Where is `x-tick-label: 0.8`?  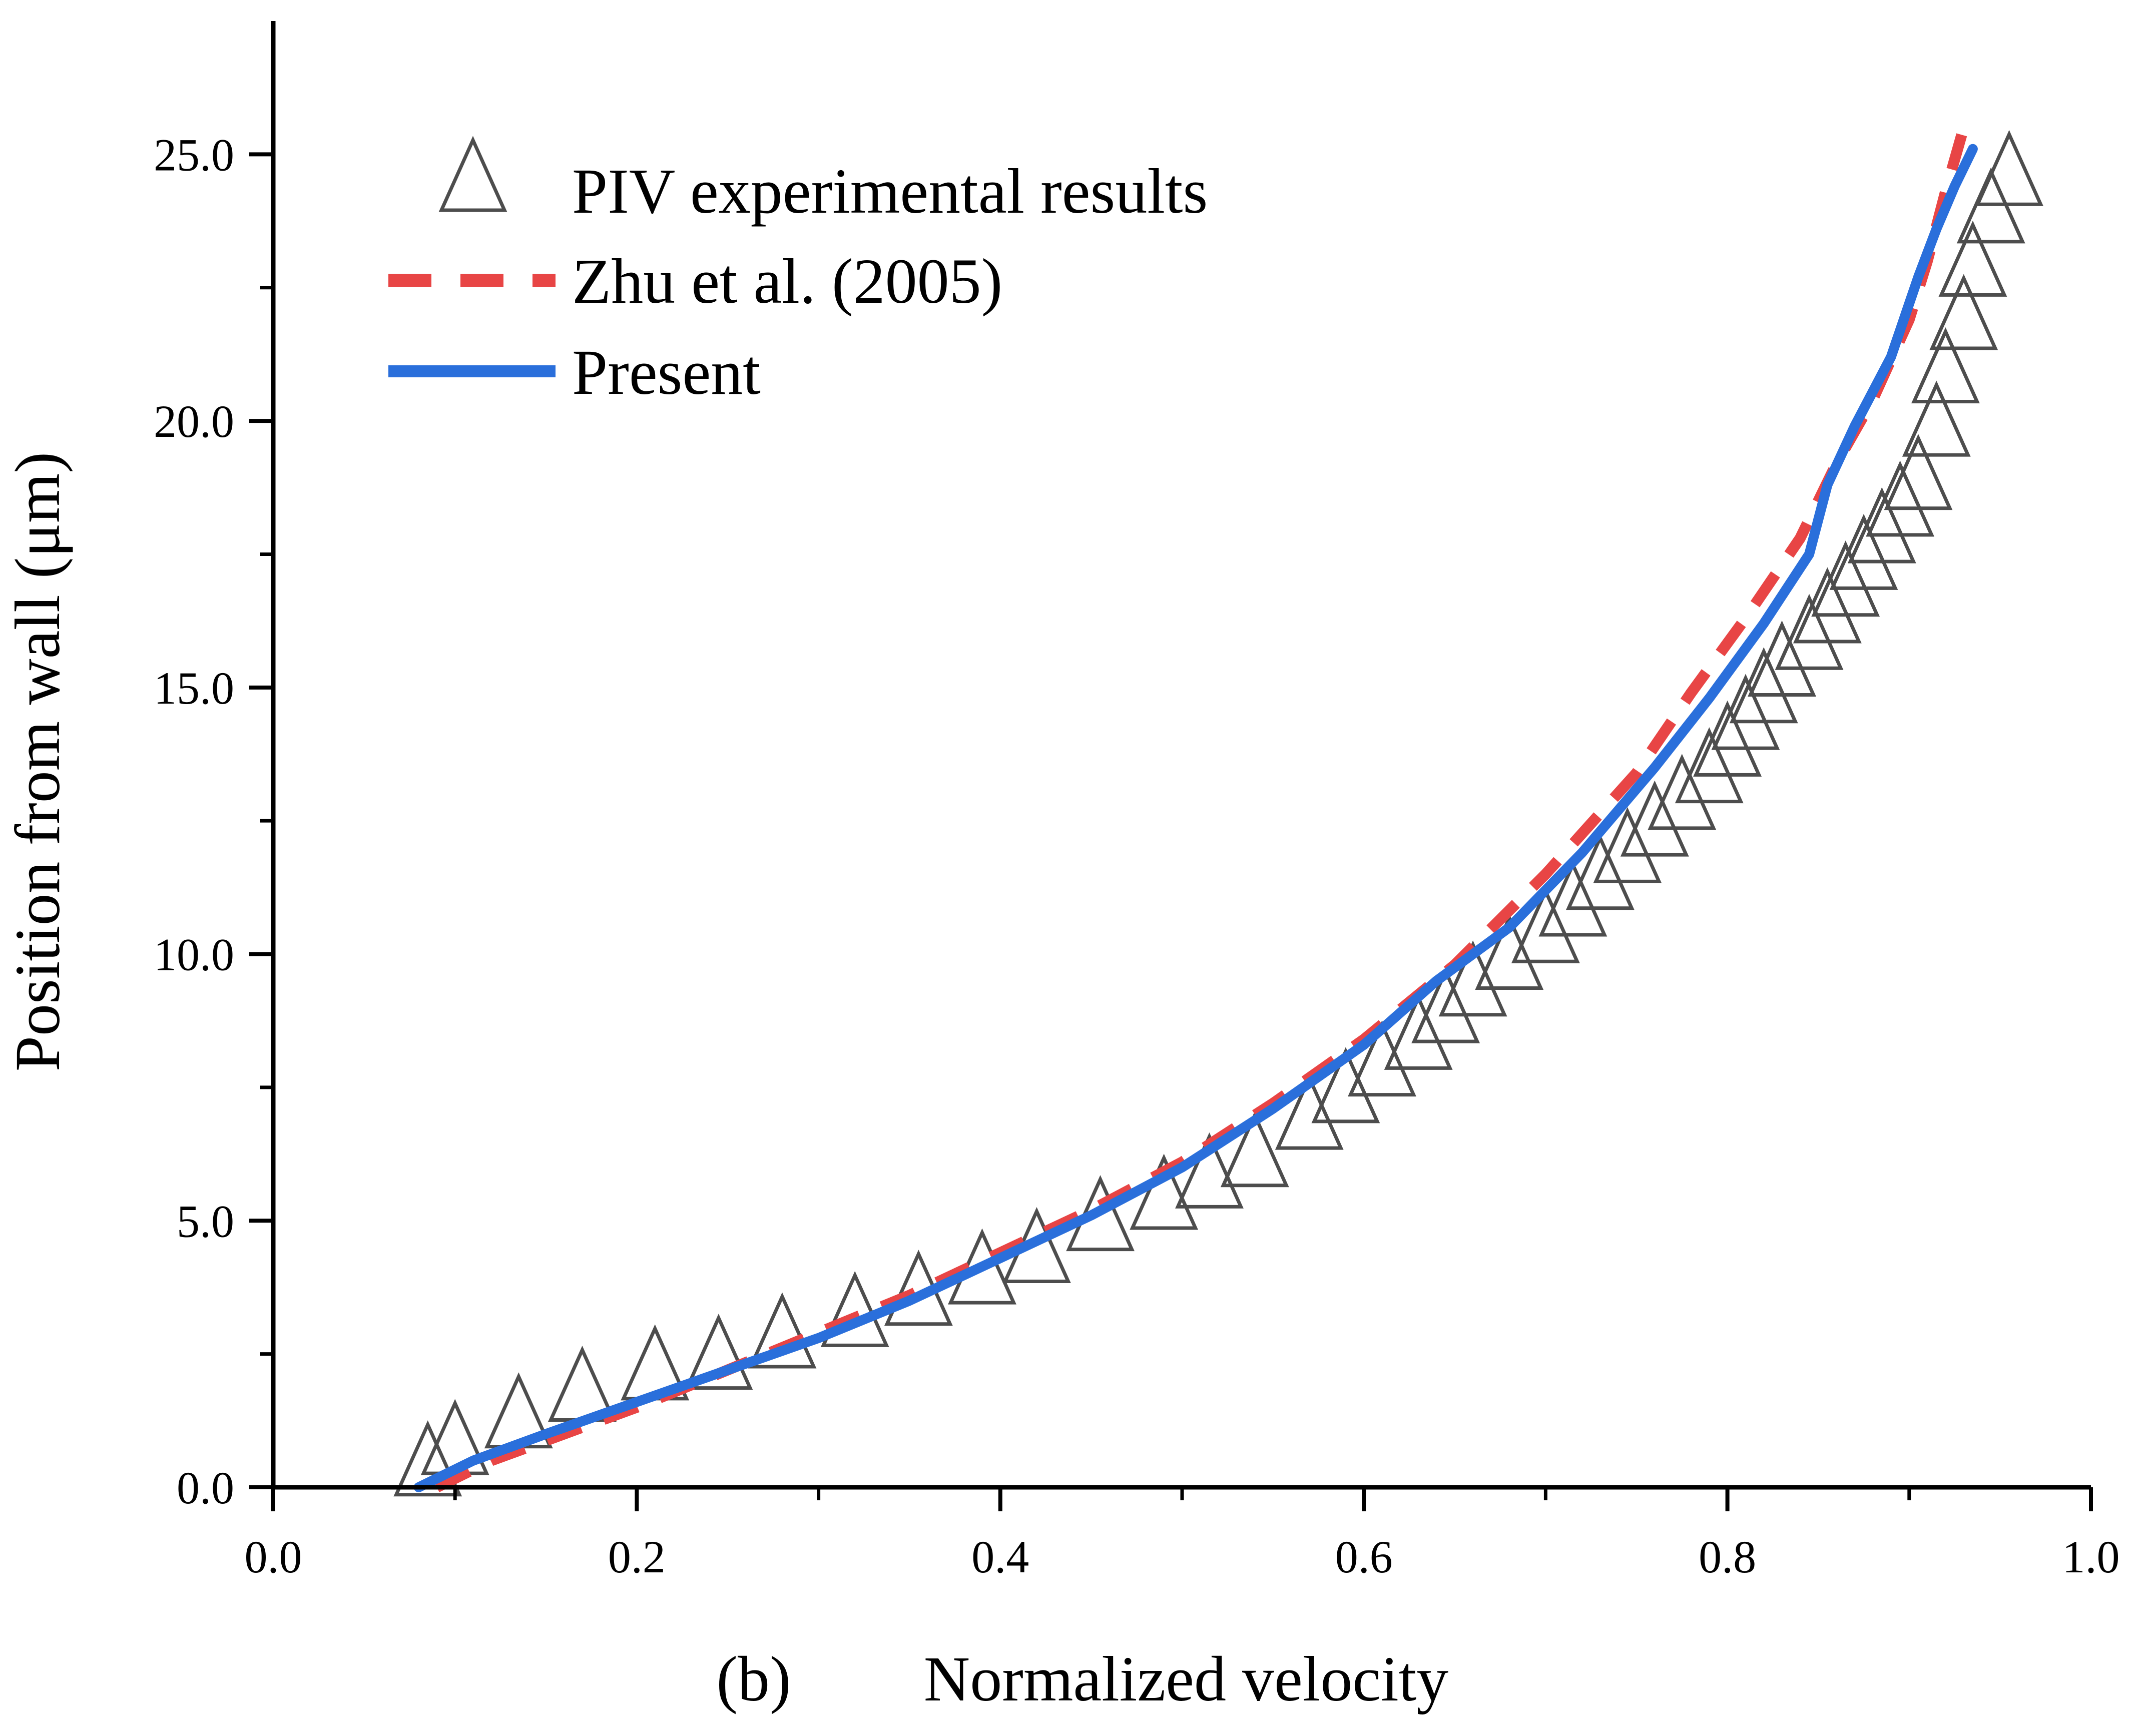
x-tick-label: 0.8 is located at coordinates (1728, 1556).